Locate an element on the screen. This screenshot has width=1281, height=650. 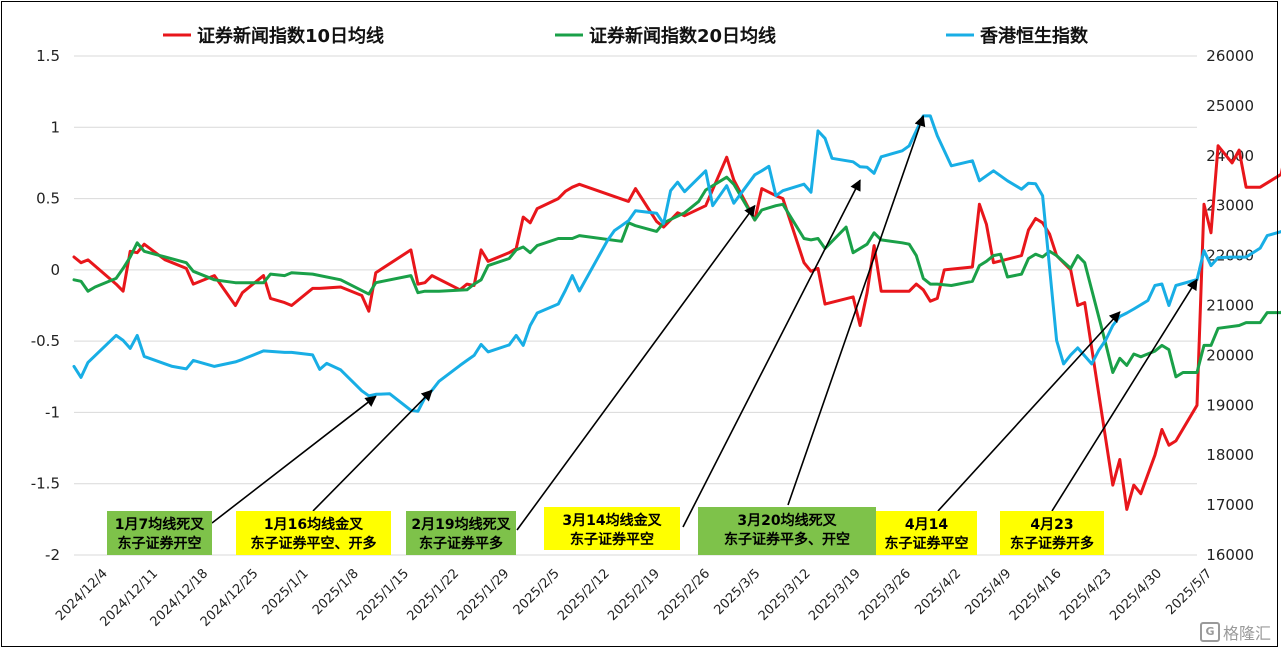
left-axis-tick-label: -1.5 is located at coordinates (45, 484).